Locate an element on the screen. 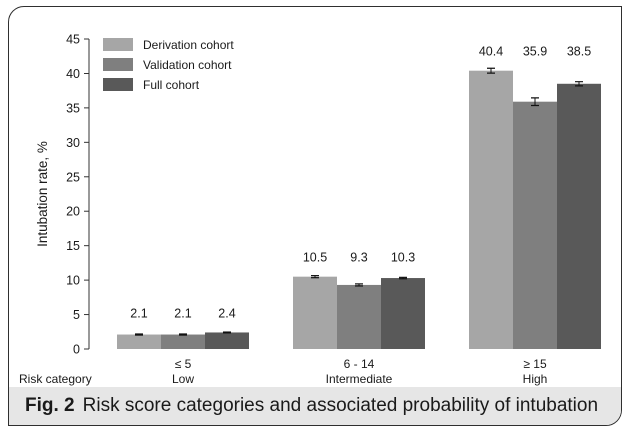  legend-label: Validation cohort is located at coordinates (187, 65).